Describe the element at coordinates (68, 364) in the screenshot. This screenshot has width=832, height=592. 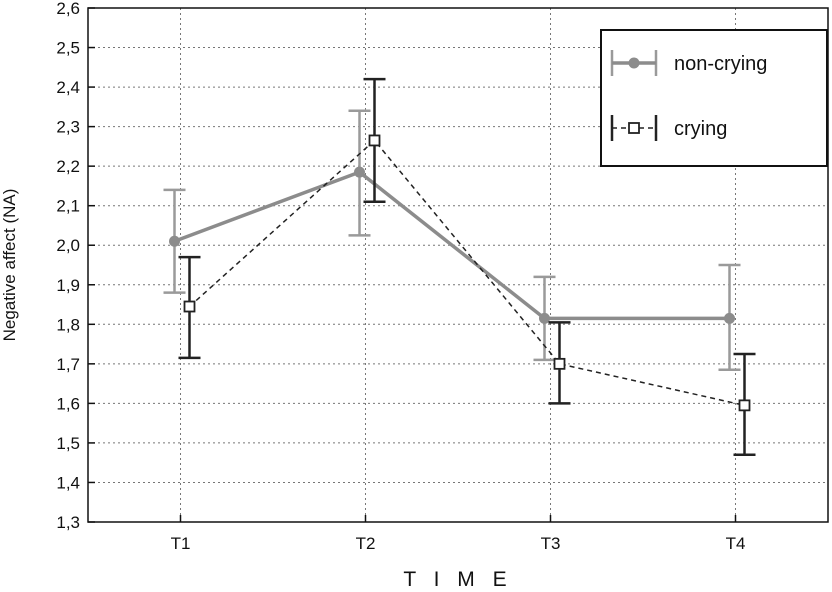
I see `y-tick-label: 1,7` at that location.